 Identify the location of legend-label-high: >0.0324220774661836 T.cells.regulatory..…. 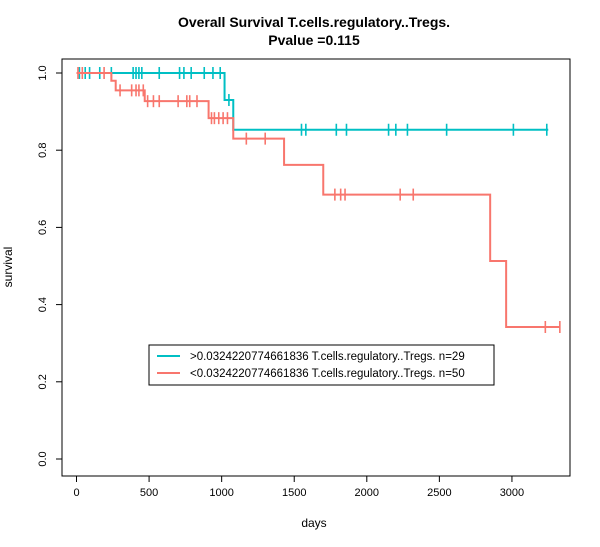
(327, 357).